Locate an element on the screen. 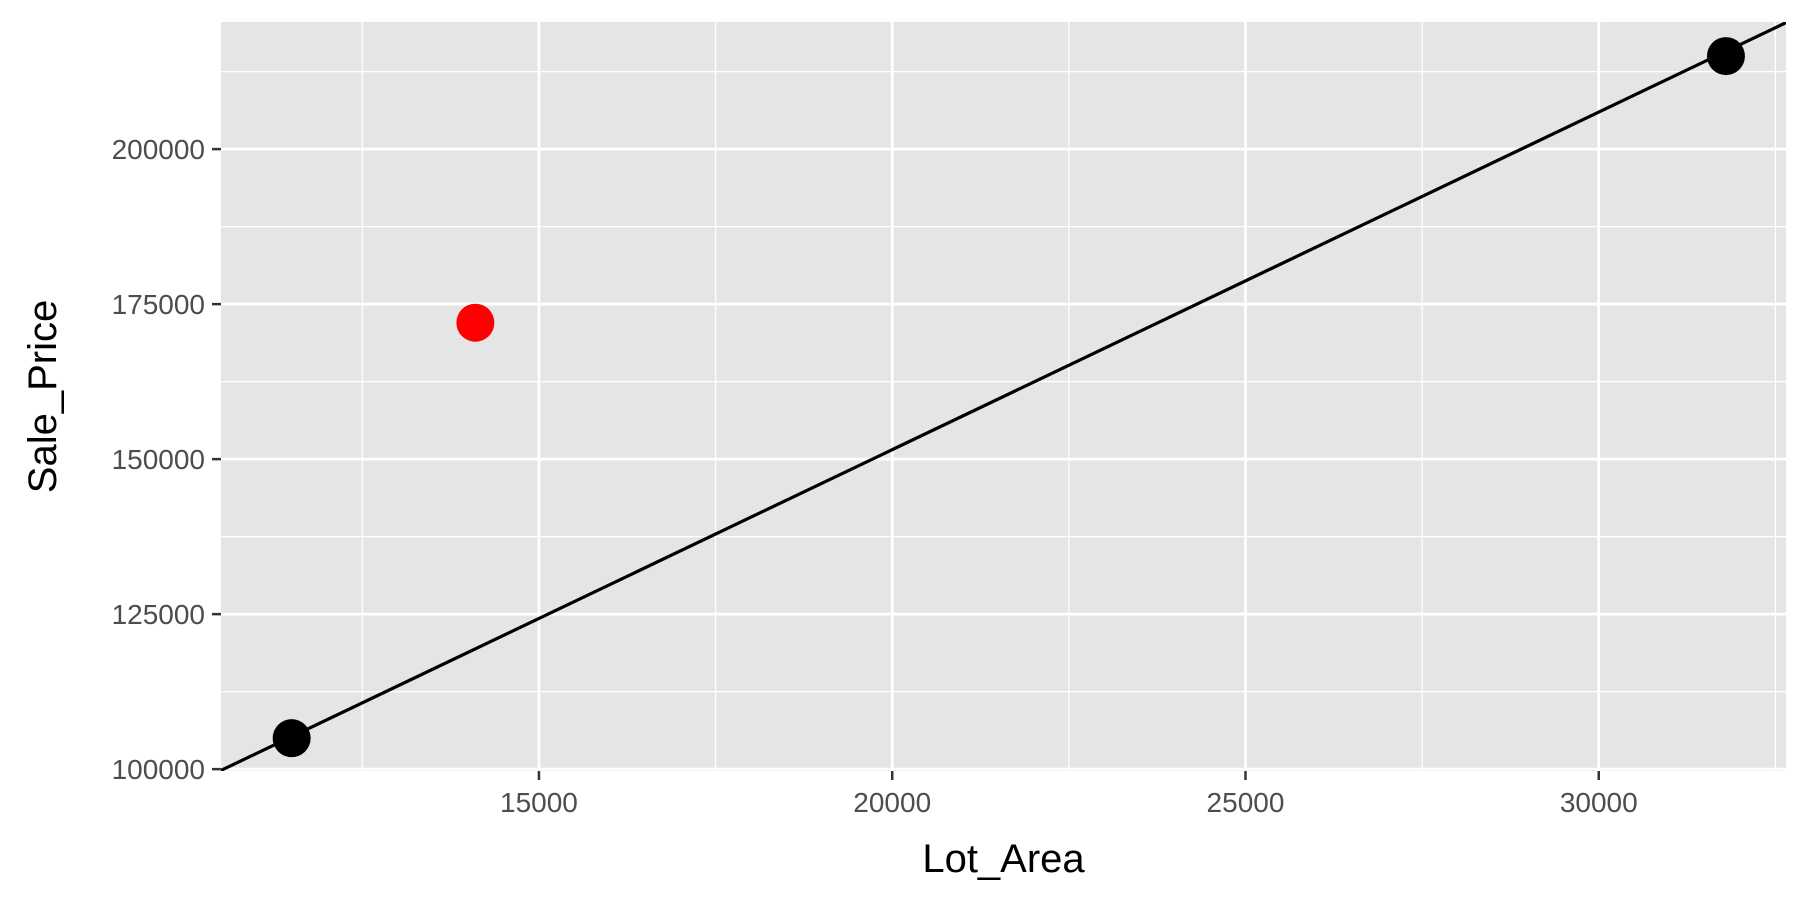  x-tick-label: 25000 is located at coordinates (1246, 802).